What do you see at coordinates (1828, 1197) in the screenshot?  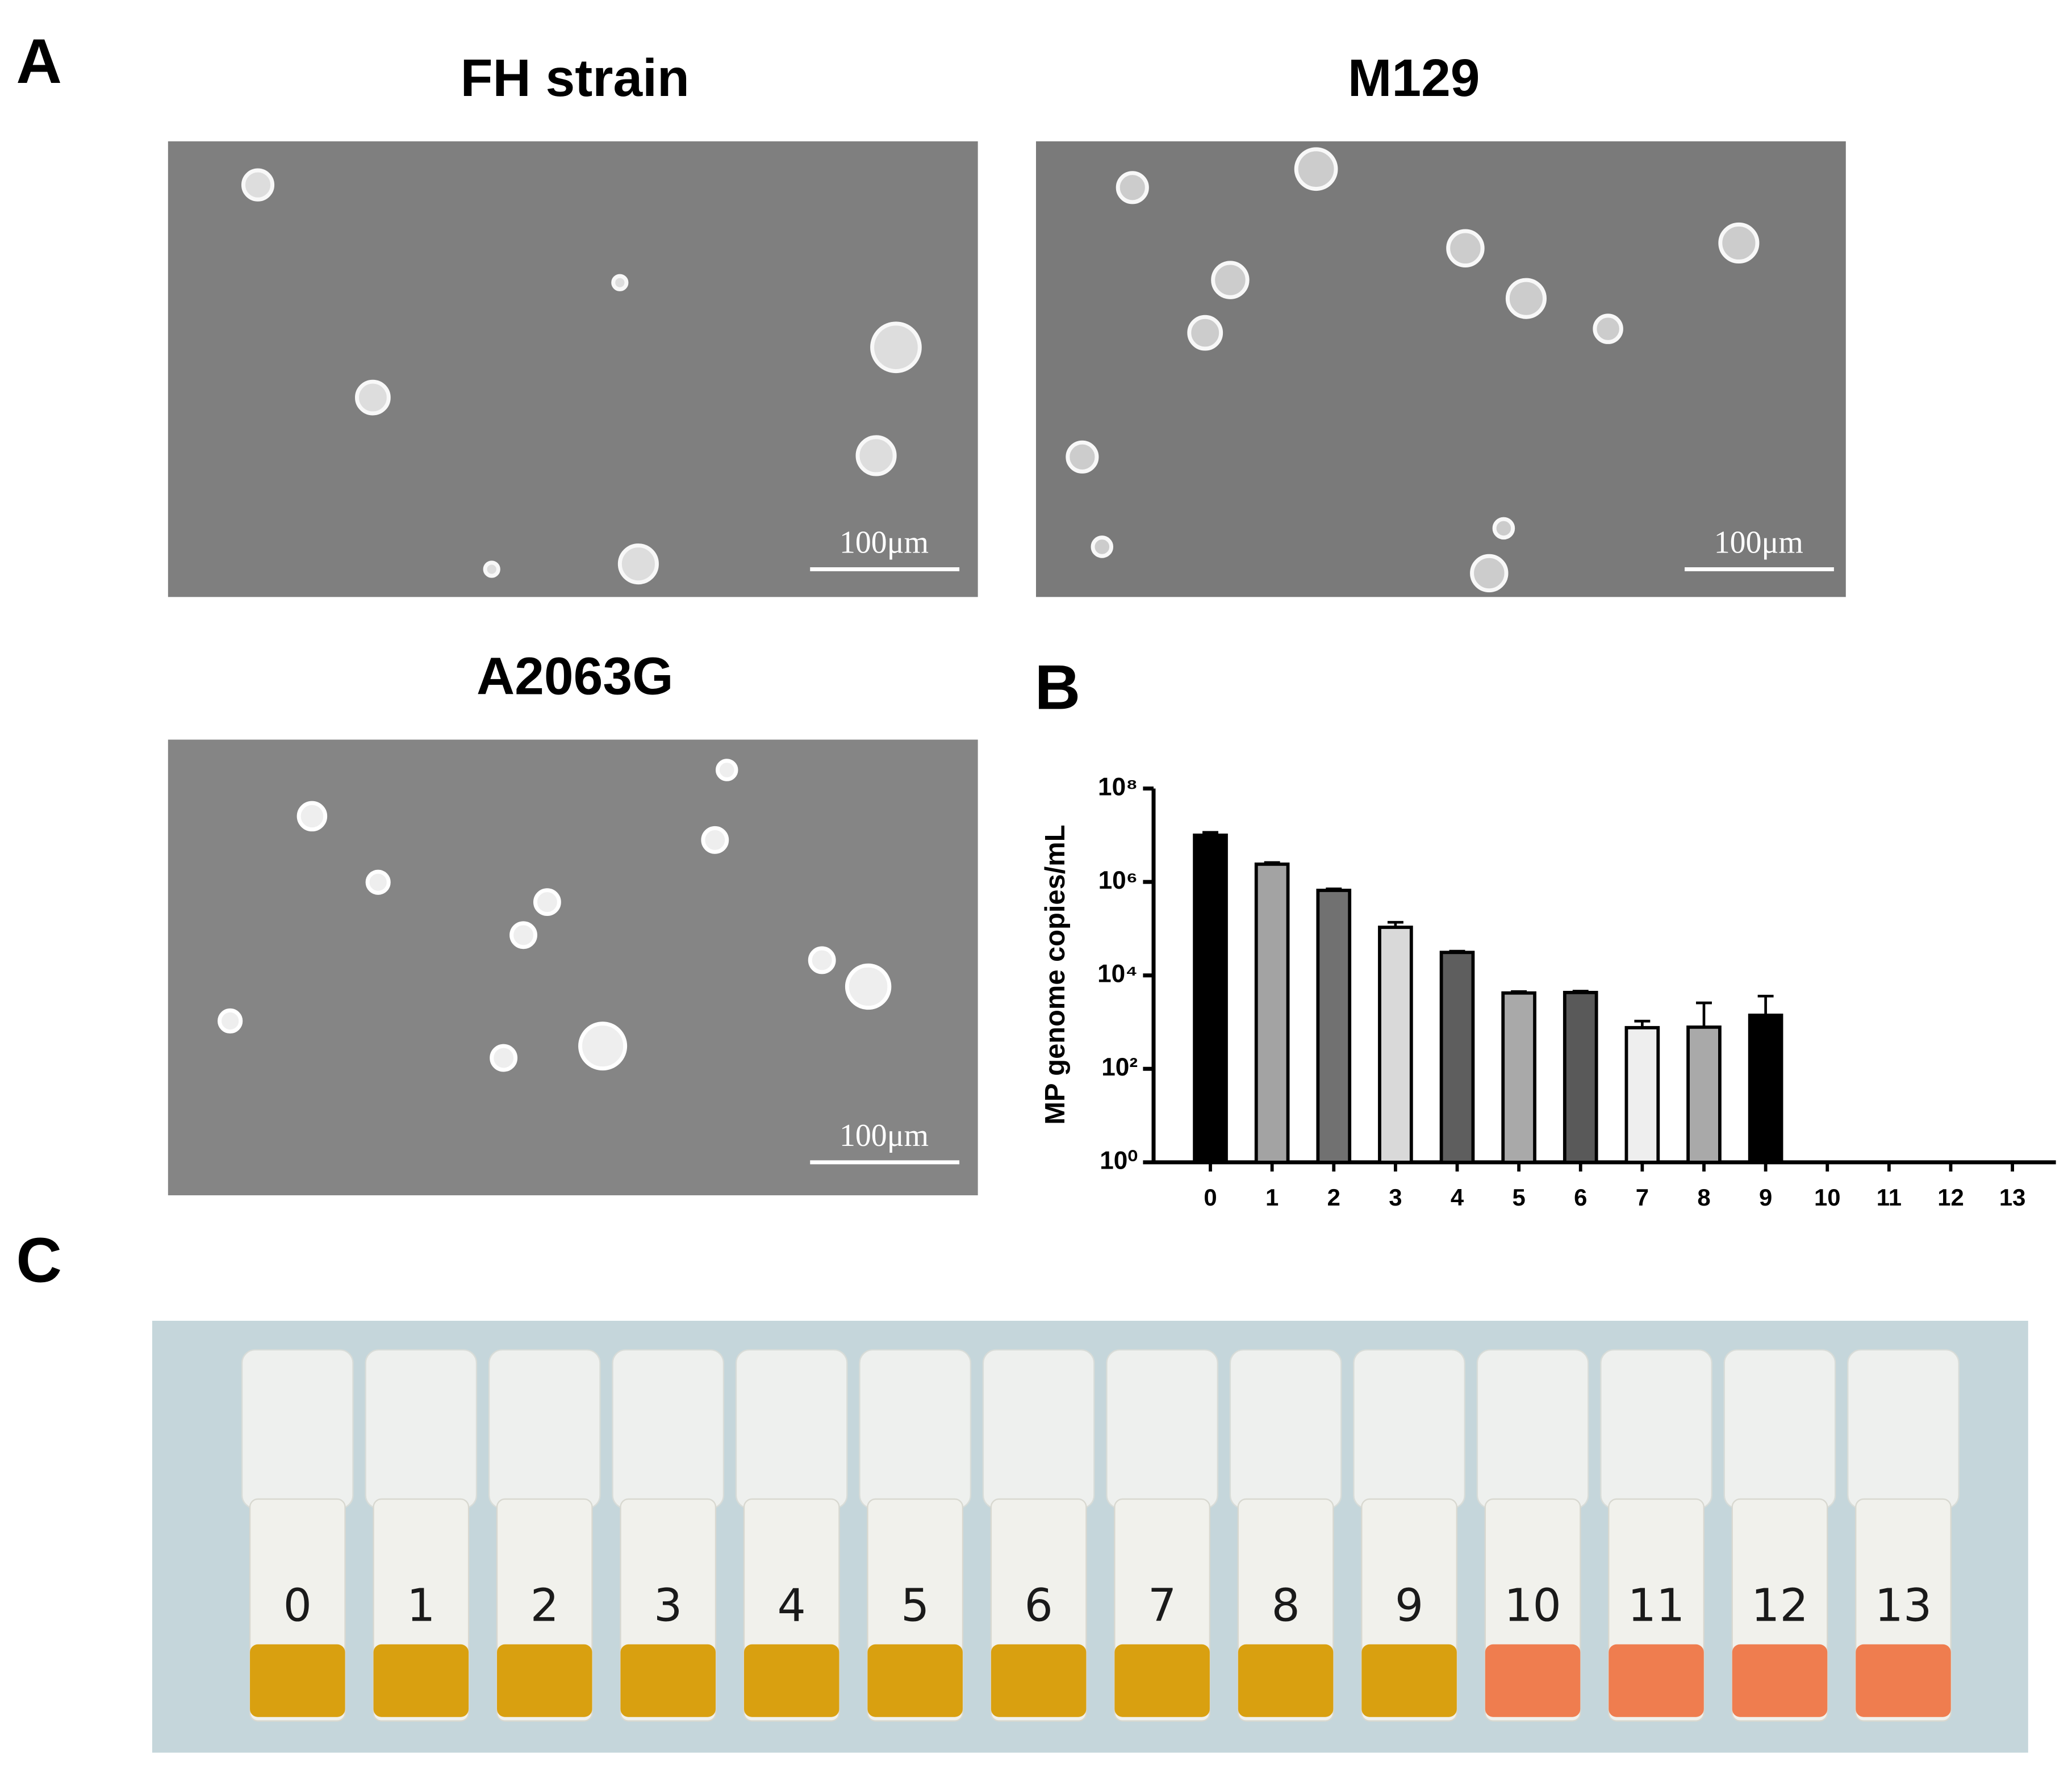 I see `x-tick-label: 10` at bounding box center [1828, 1197].